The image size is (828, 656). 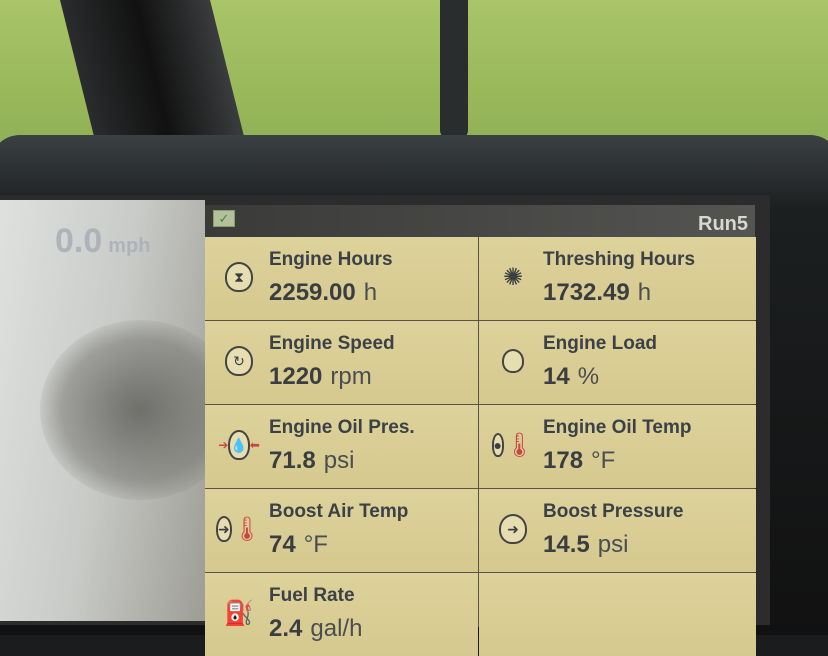 I want to click on top-bar, so click(x=480, y=221).